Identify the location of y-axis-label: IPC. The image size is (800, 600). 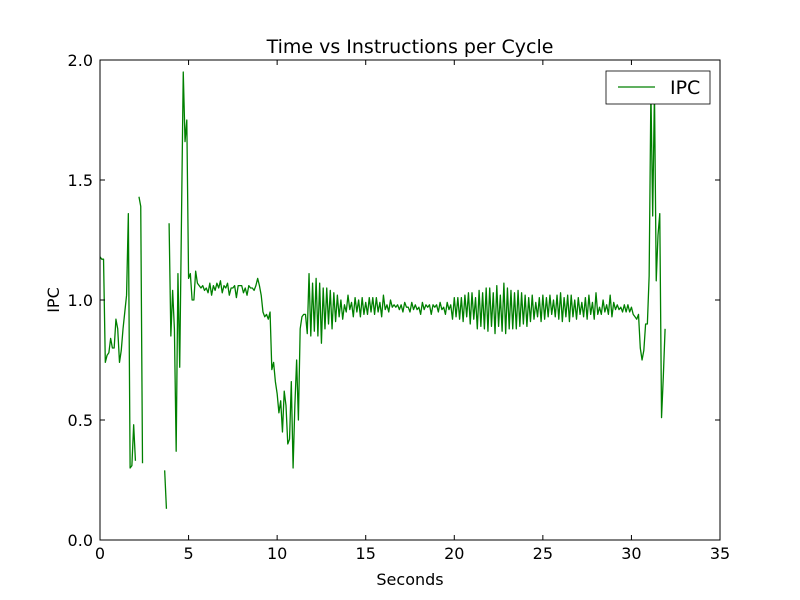
(53, 300).